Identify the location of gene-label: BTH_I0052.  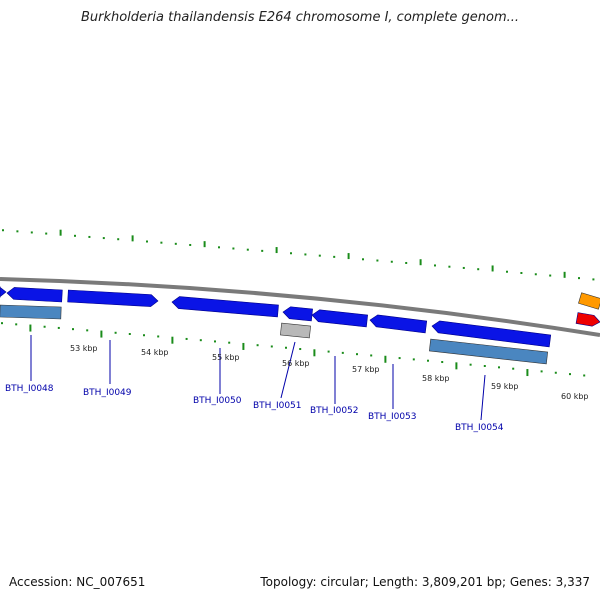
(334, 411).